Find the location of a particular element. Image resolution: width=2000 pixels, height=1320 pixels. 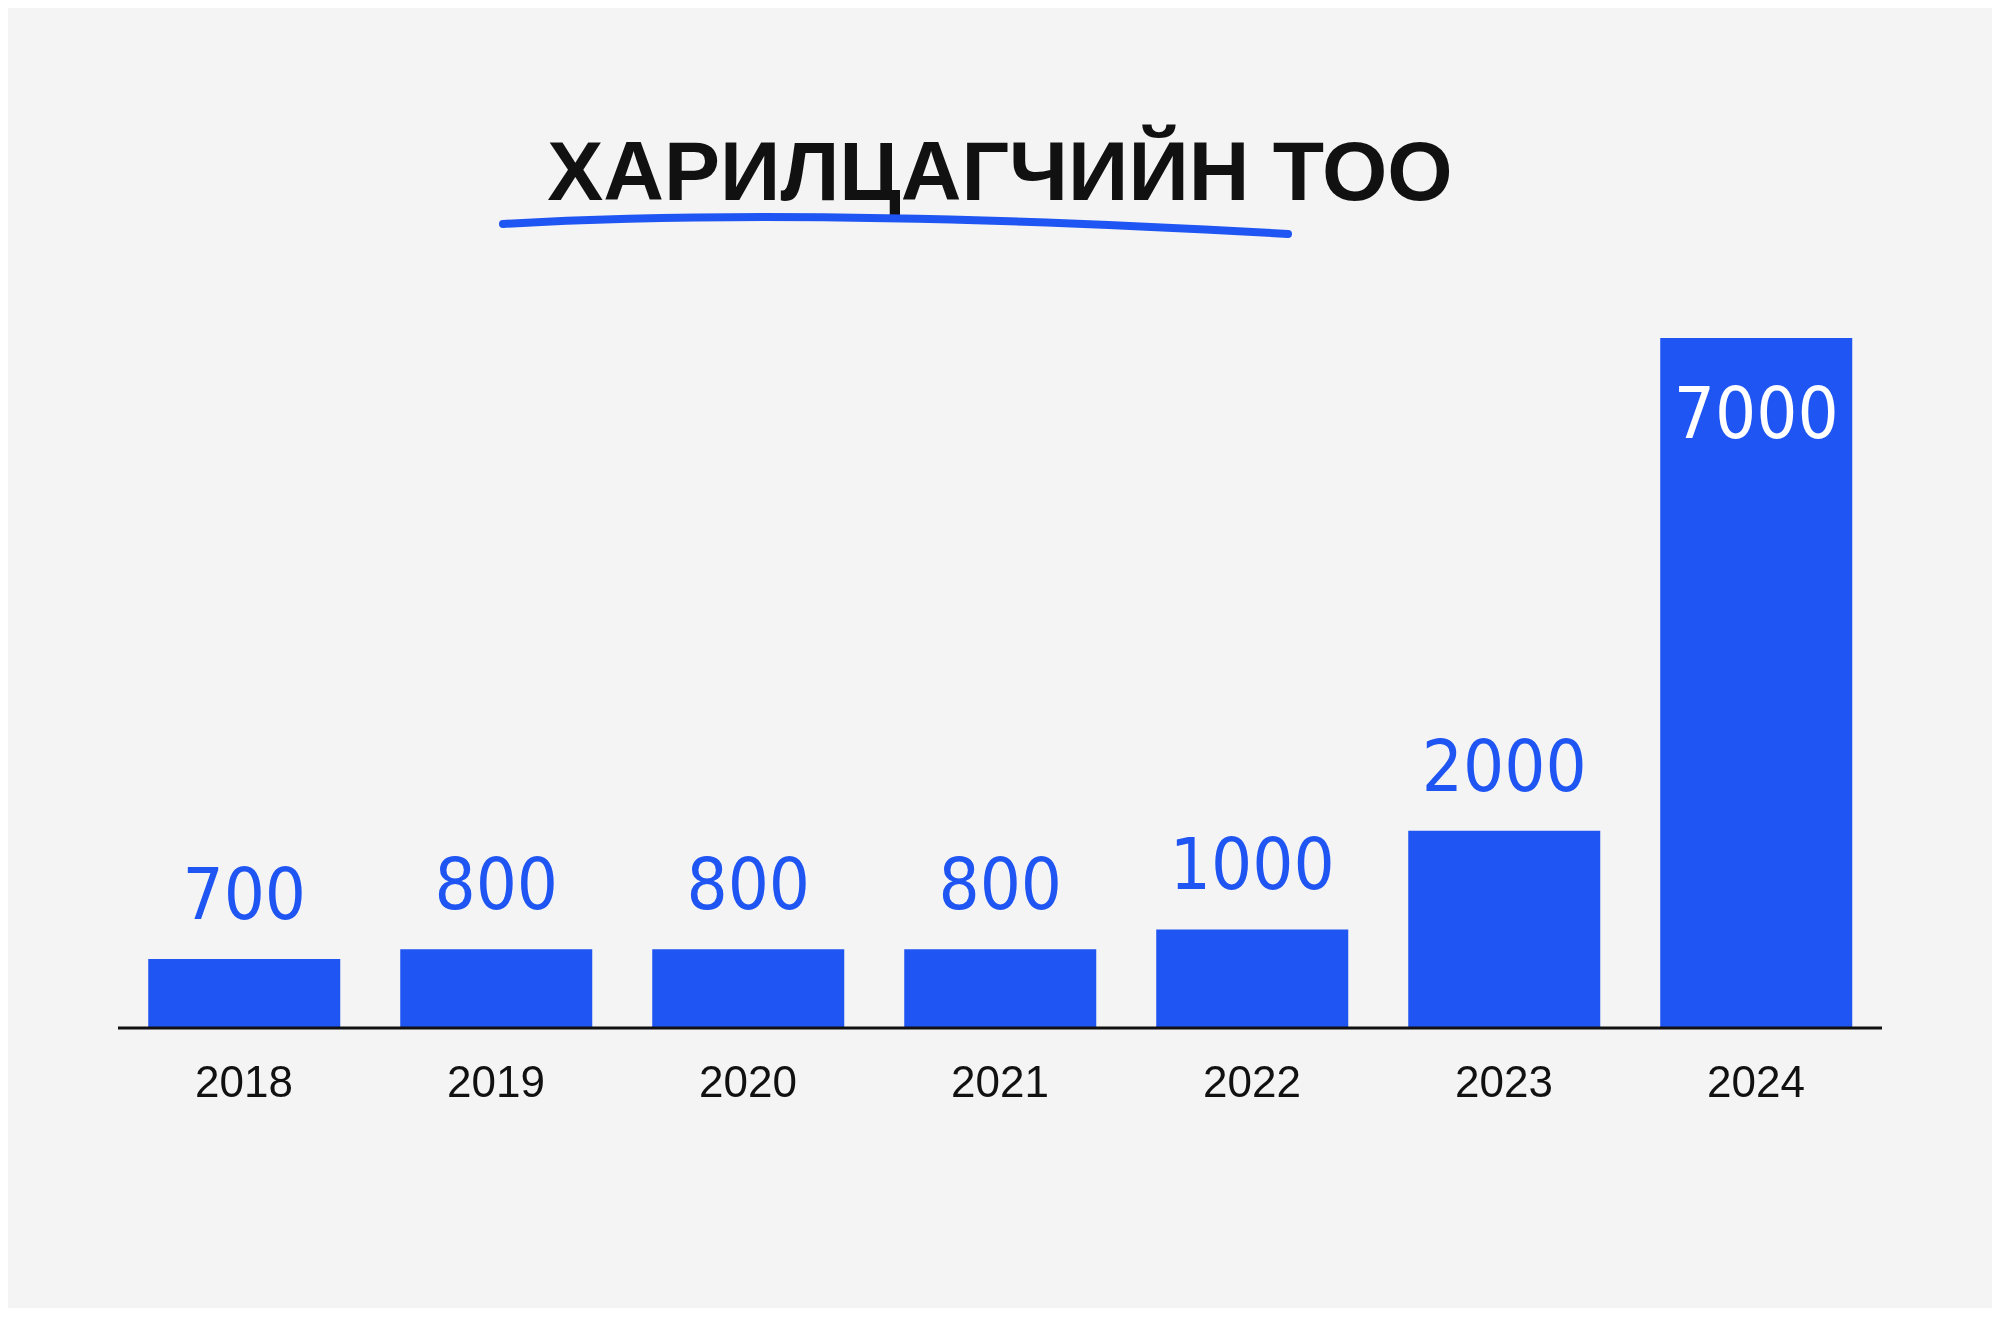

x-tick-label: 2019 is located at coordinates (496, 1082).